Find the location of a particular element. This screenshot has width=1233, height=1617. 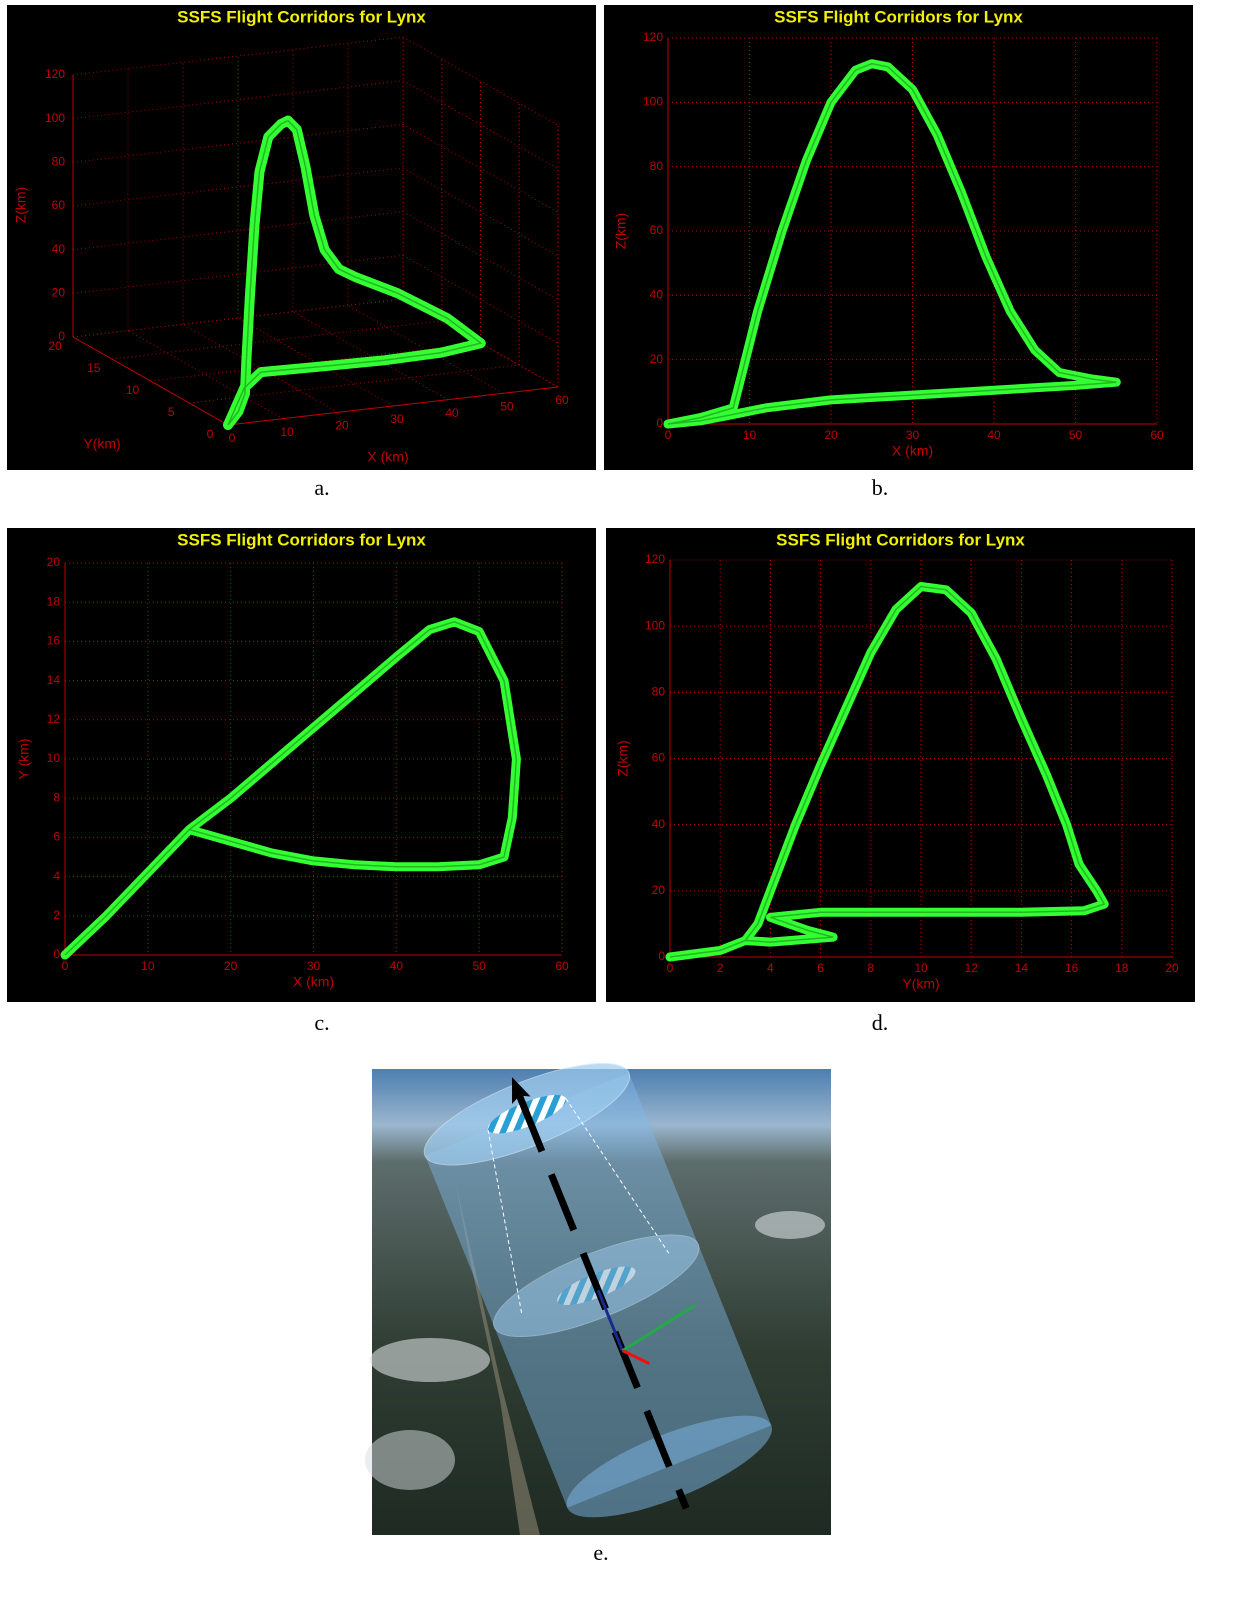

y-axis-label: Y (km) is located at coordinates (24, 759).